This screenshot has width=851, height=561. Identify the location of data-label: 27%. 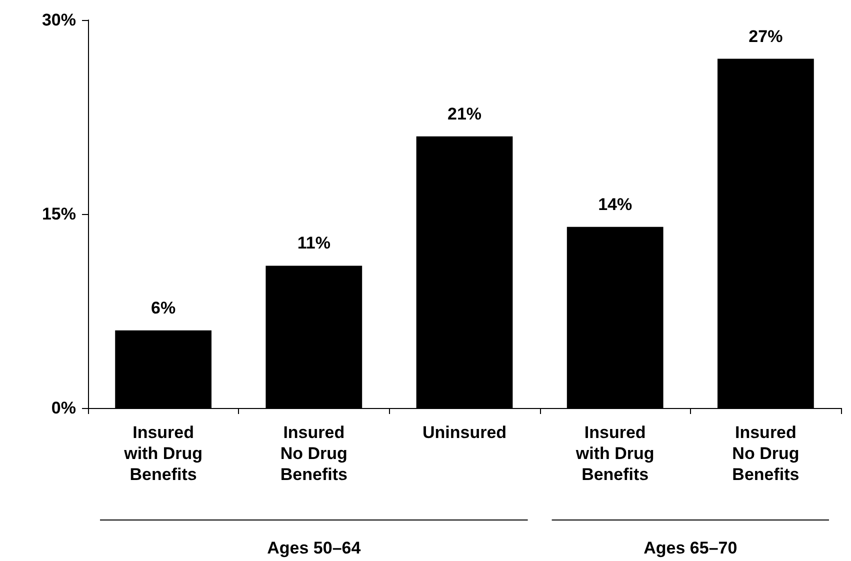
(765, 36).